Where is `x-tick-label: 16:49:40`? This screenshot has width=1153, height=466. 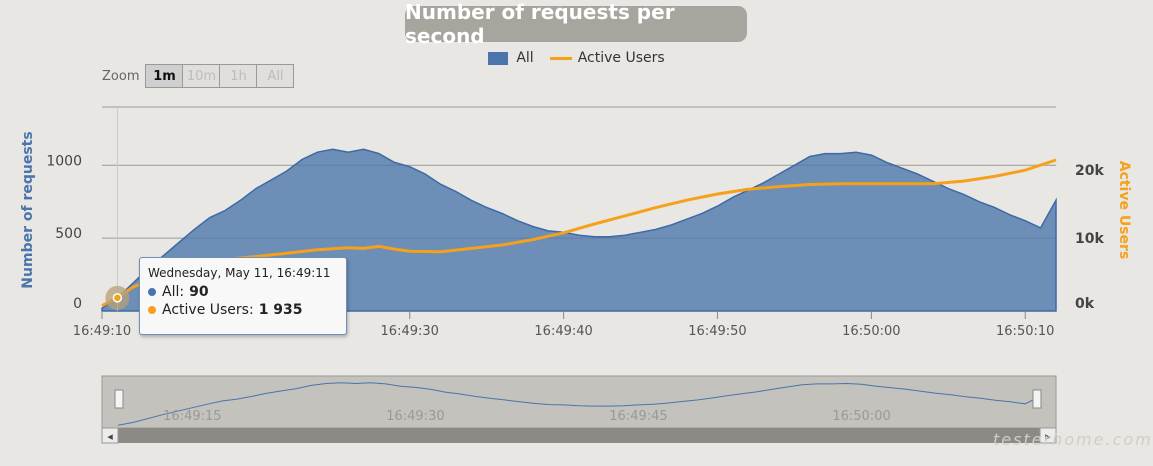 x-tick-label: 16:49:40 is located at coordinates (563, 331).